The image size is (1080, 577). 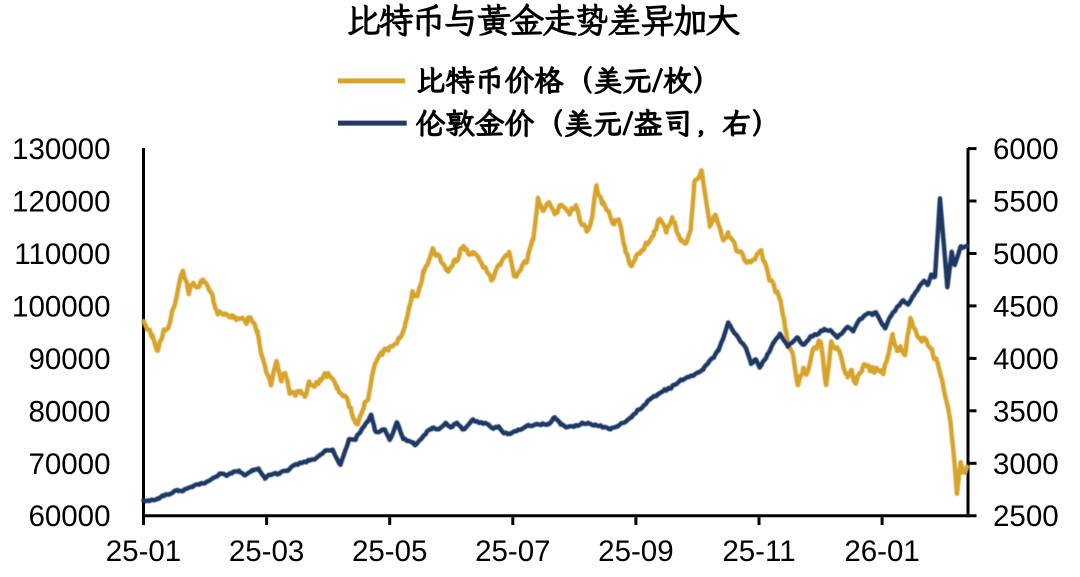 What do you see at coordinates (635, 551) in the screenshot?
I see `svg-text: 25-09` at bounding box center [635, 551].